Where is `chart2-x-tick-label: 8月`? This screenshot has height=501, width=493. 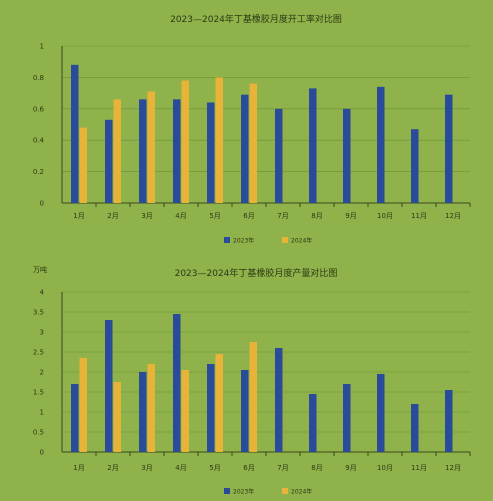 chart2-x-tick-label: 8月 is located at coordinates (316, 468).